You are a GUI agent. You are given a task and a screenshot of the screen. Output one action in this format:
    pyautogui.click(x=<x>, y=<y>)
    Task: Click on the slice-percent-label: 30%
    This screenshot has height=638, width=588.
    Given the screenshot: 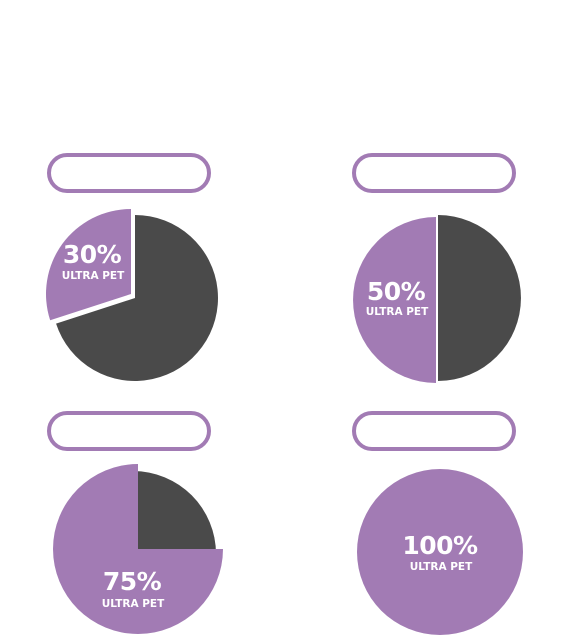 What is the action you would take?
    pyautogui.click(x=92, y=254)
    